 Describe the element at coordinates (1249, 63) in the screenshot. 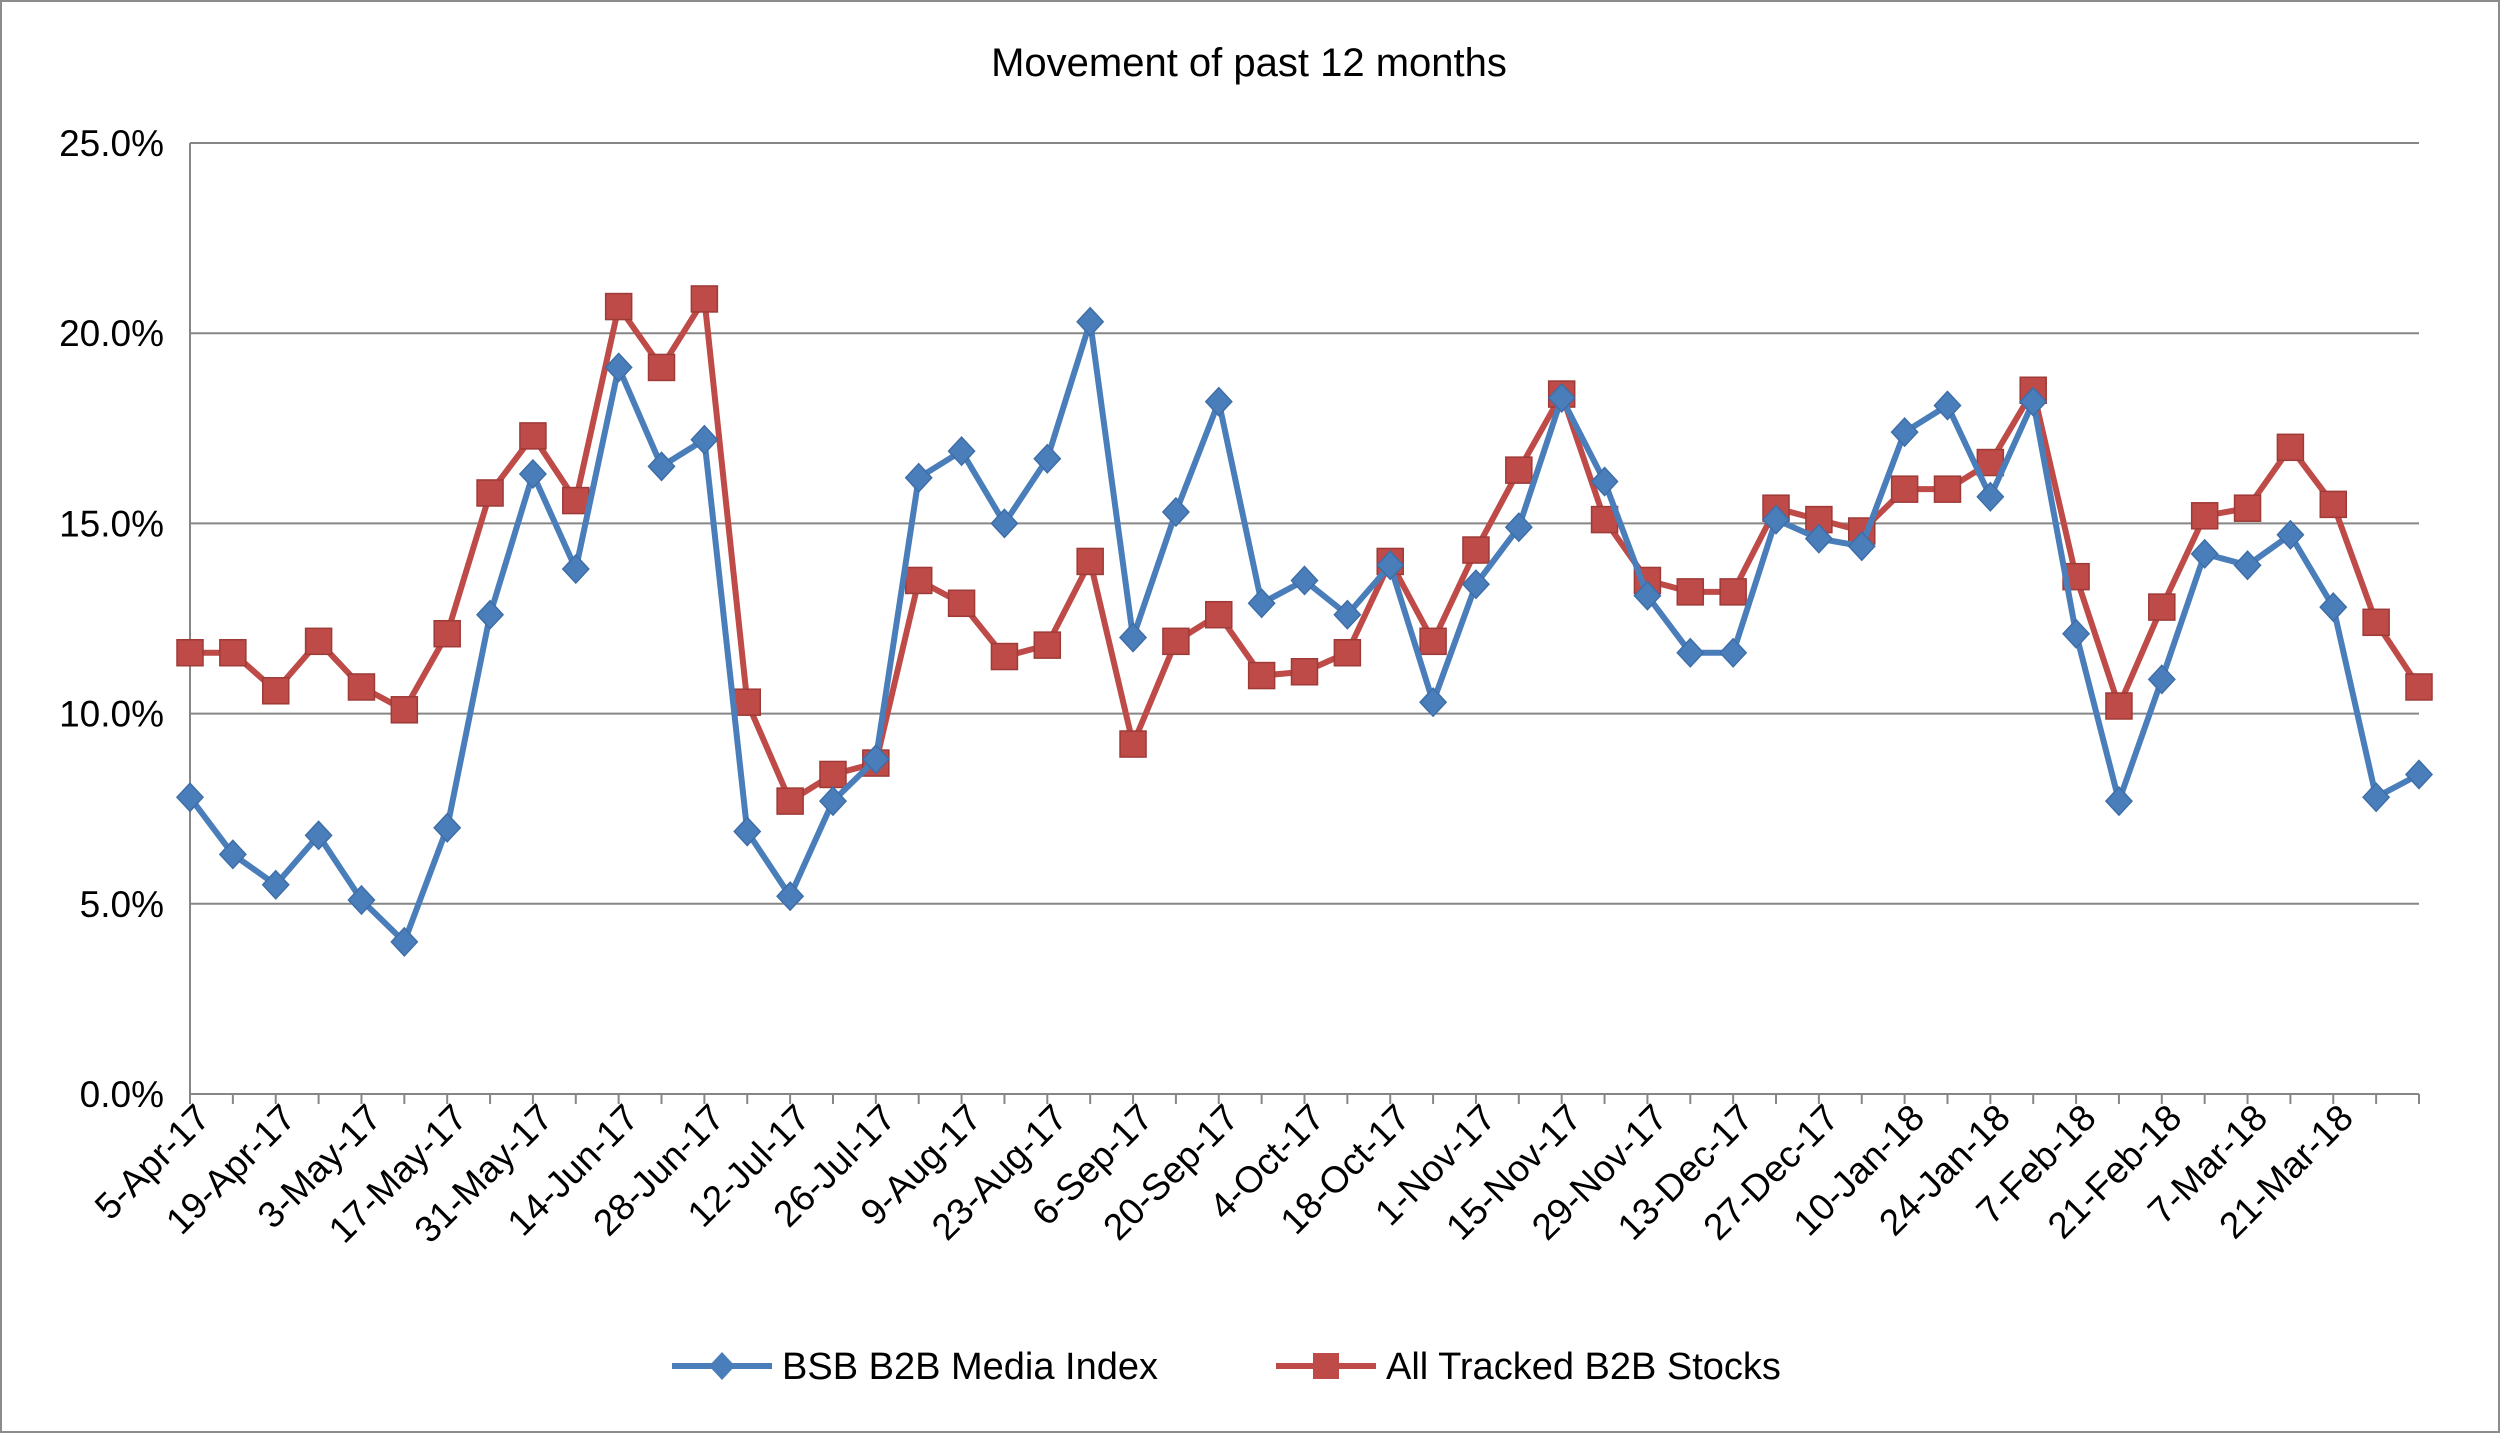

I see `chart-title: Movement of past 12 months` at that location.